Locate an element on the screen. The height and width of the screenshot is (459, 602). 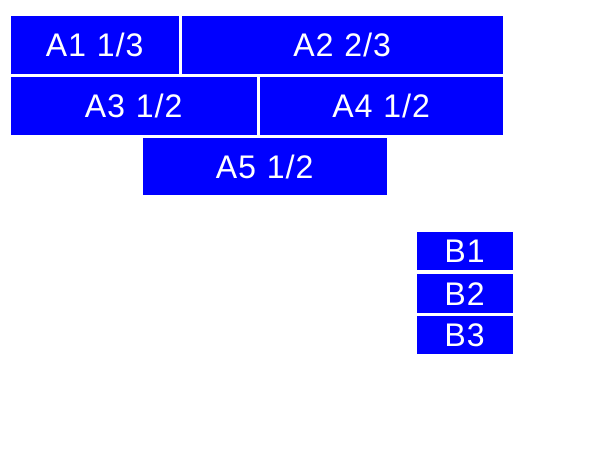
box-b3: B3 is located at coordinates (465, 335).